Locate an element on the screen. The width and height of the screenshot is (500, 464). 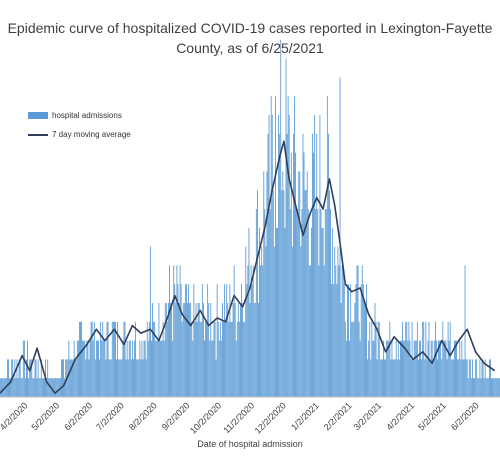
x-tick-label: 2/2/2021 is located at coordinates (338, 416).